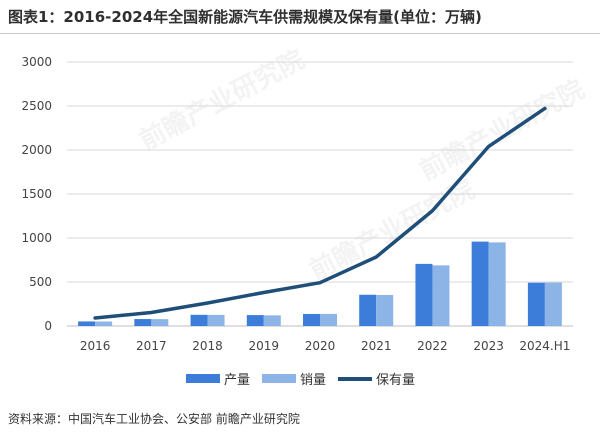 The image size is (600, 436). I want to click on bar-sales-2016, so click(104, 323).